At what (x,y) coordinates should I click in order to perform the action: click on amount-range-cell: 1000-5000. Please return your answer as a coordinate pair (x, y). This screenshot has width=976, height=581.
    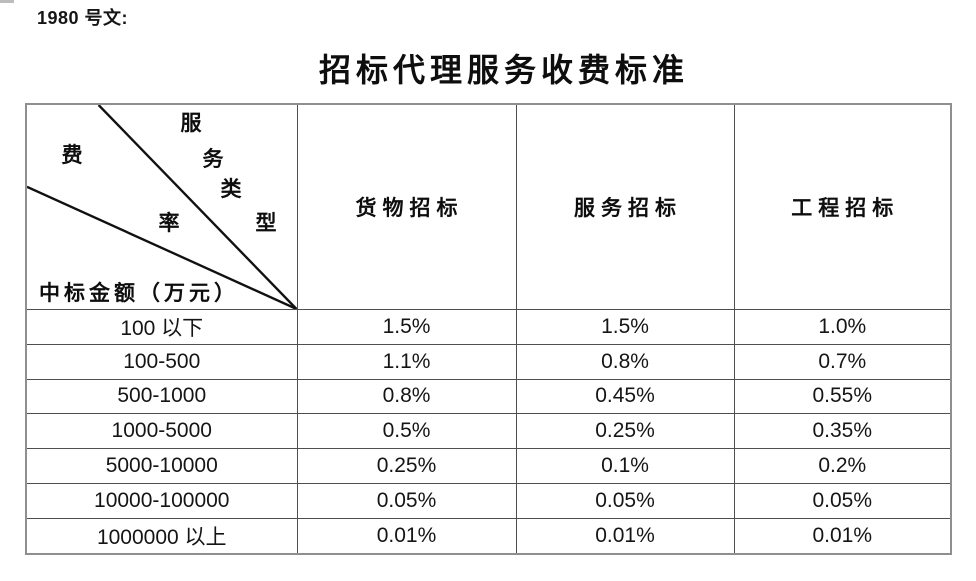
    Looking at the image, I should click on (161, 431).